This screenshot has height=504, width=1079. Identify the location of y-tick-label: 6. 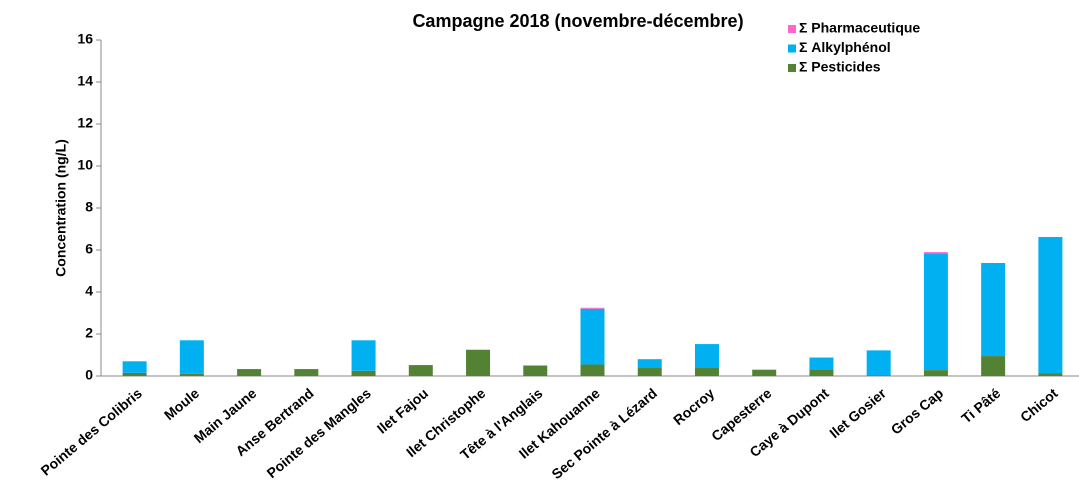
(89, 249).